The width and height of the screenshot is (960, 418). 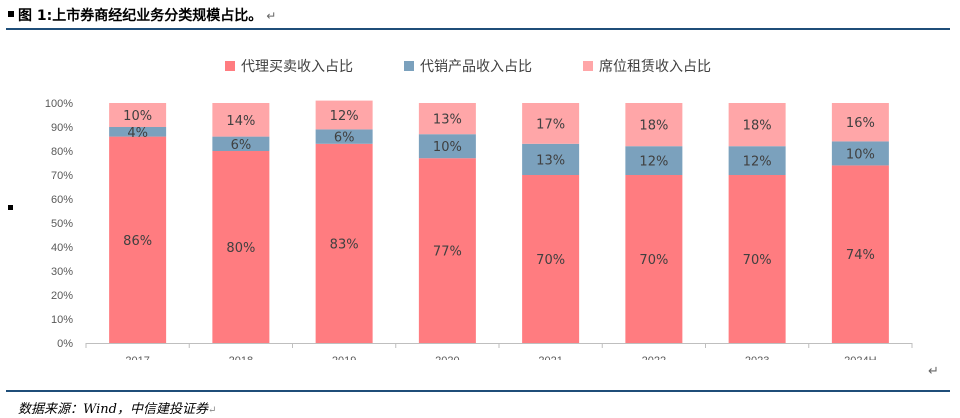 I want to click on y-tick-label: 30%, so click(x=62, y=272).